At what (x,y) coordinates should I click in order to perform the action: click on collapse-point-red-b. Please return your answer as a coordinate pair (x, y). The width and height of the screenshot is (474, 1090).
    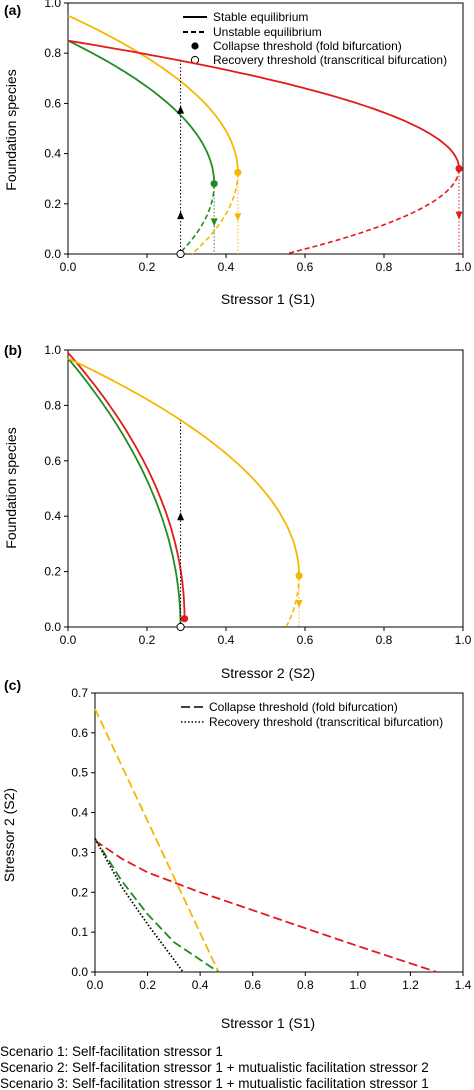
    Looking at the image, I should click on (184, 619).